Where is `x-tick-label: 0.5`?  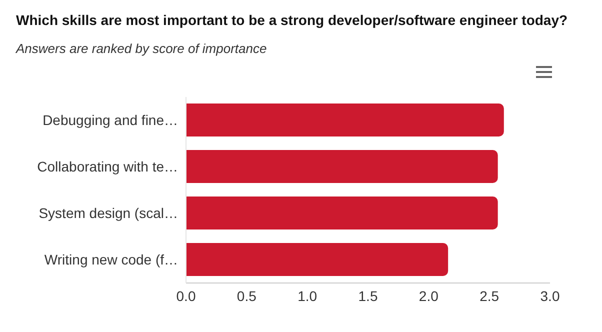
x-tick-label: 0.5 is located at coordinates (246, 296).